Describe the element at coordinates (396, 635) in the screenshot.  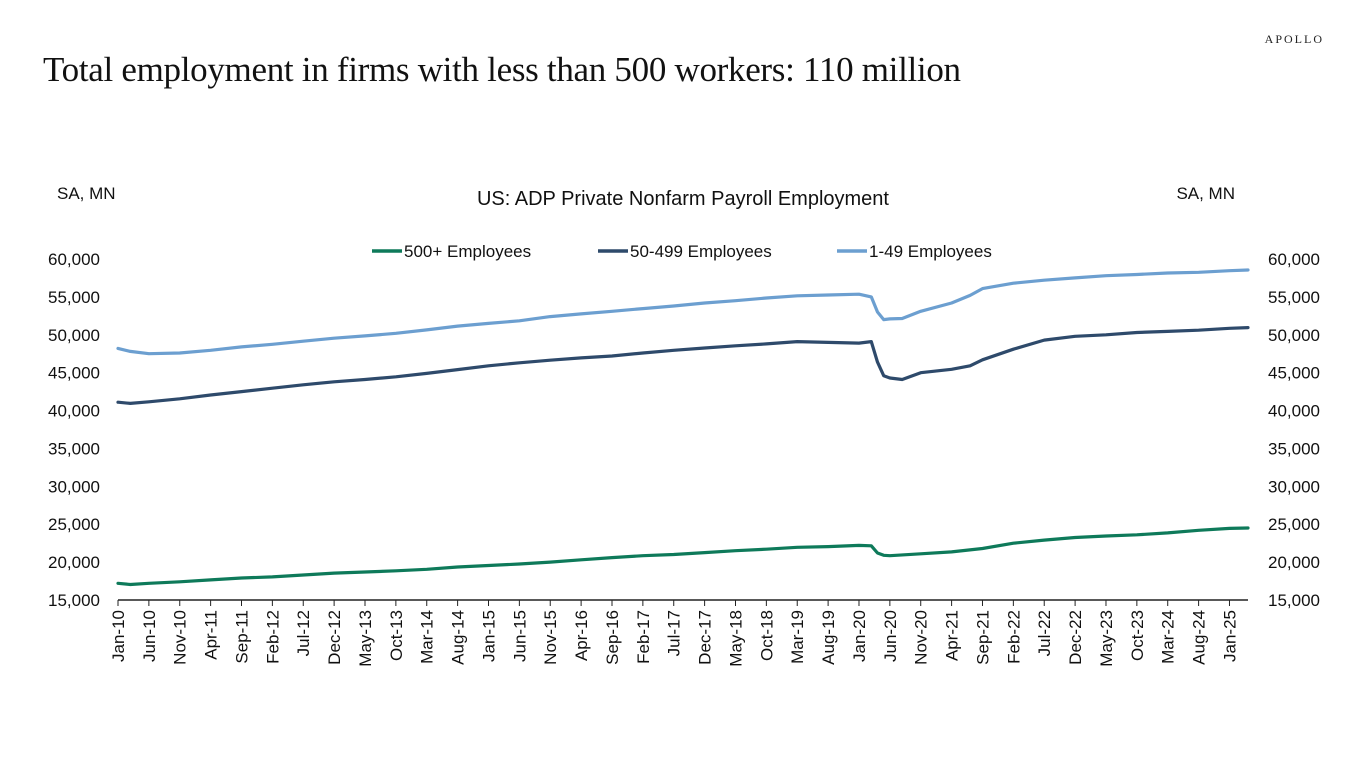
I see `x-tick-label: Oct-13` at that location.